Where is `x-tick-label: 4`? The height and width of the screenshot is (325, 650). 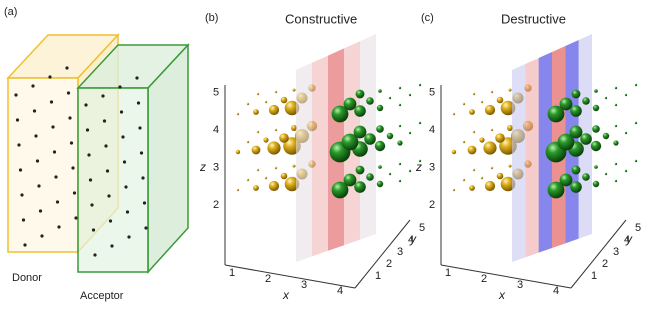 x-tick-label: 4 is located at coordinates (340, 291).